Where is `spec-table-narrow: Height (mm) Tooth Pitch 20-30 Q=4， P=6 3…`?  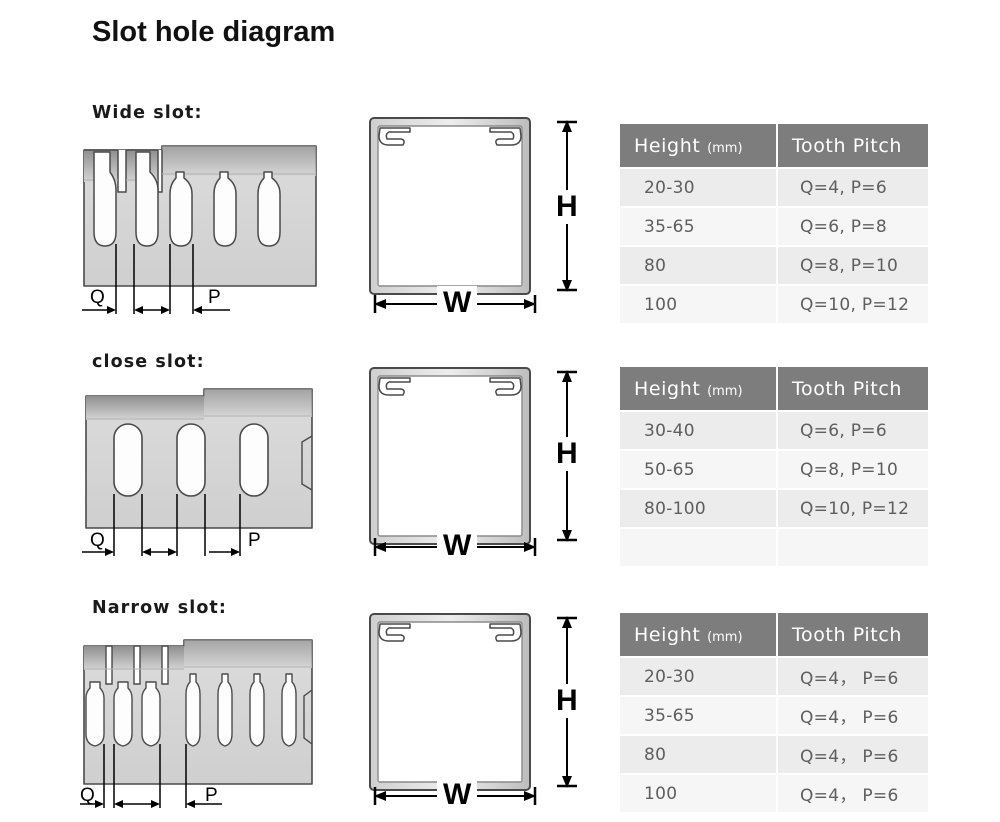
spec-table-narrow: Height (mm) Tooth Pitch 20-30 Q=4， P=6 3… is located at coordinates (774, 712).